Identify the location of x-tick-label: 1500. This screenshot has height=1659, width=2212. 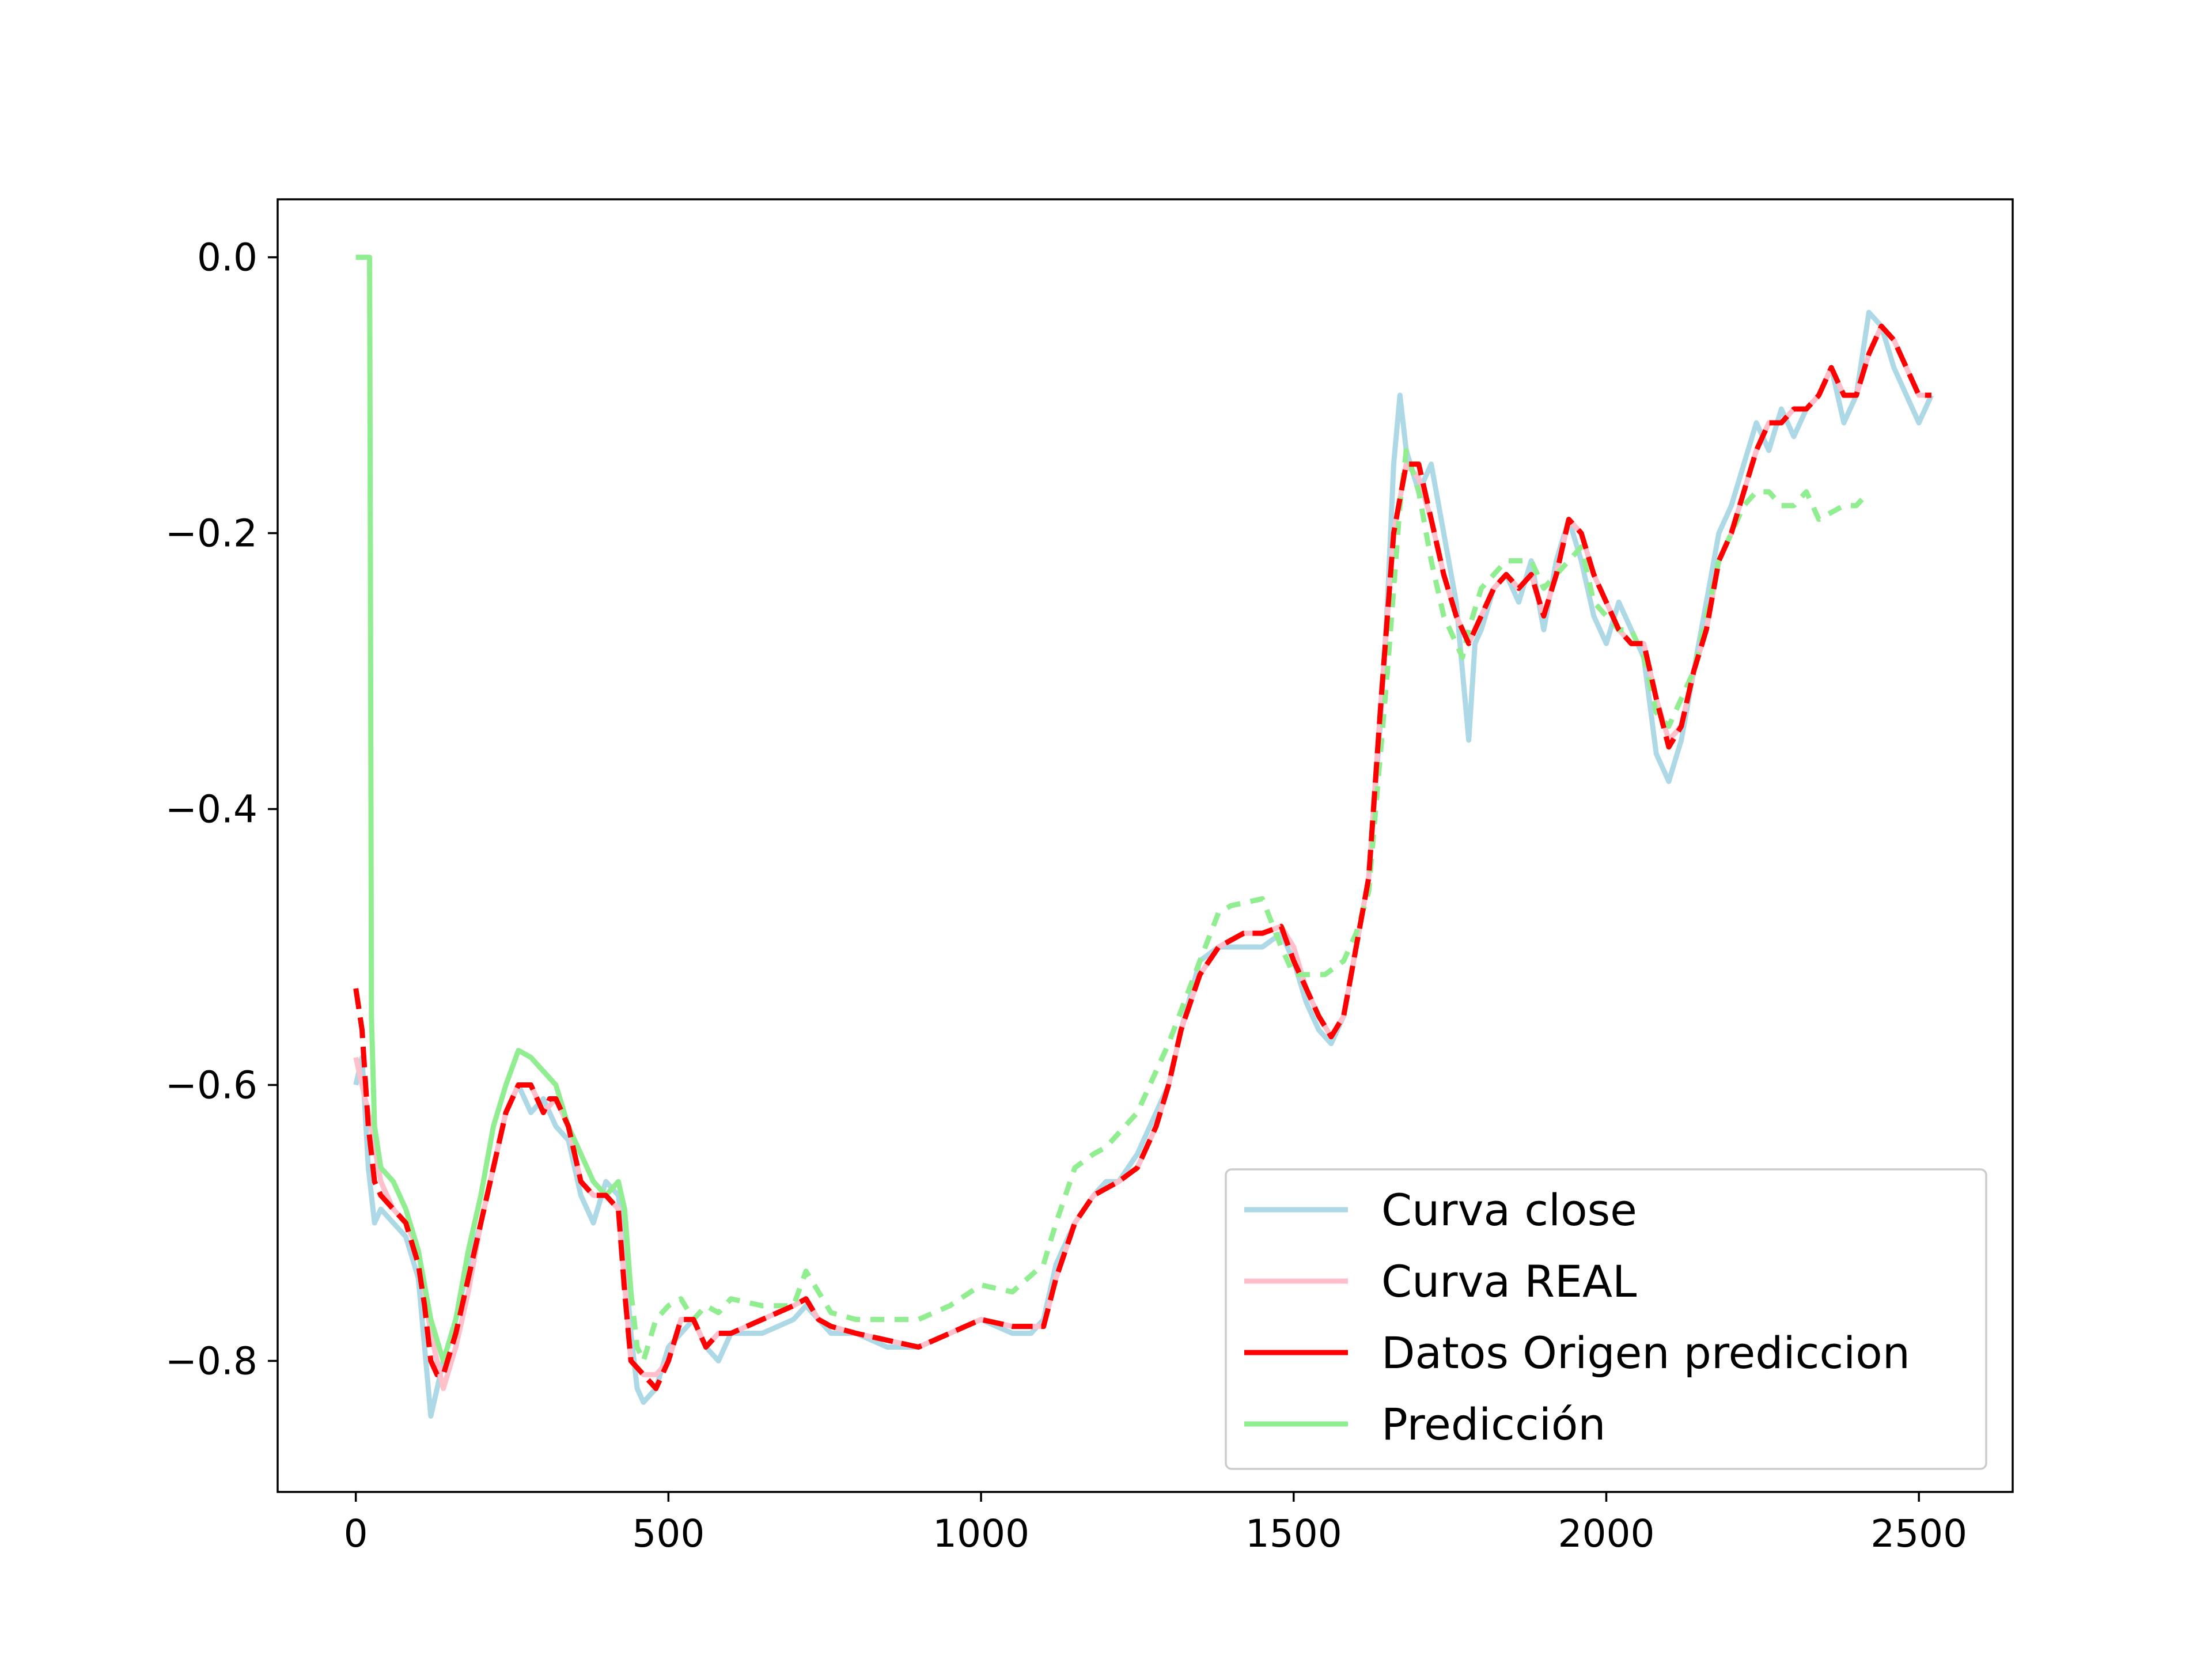
(1293, 1534).